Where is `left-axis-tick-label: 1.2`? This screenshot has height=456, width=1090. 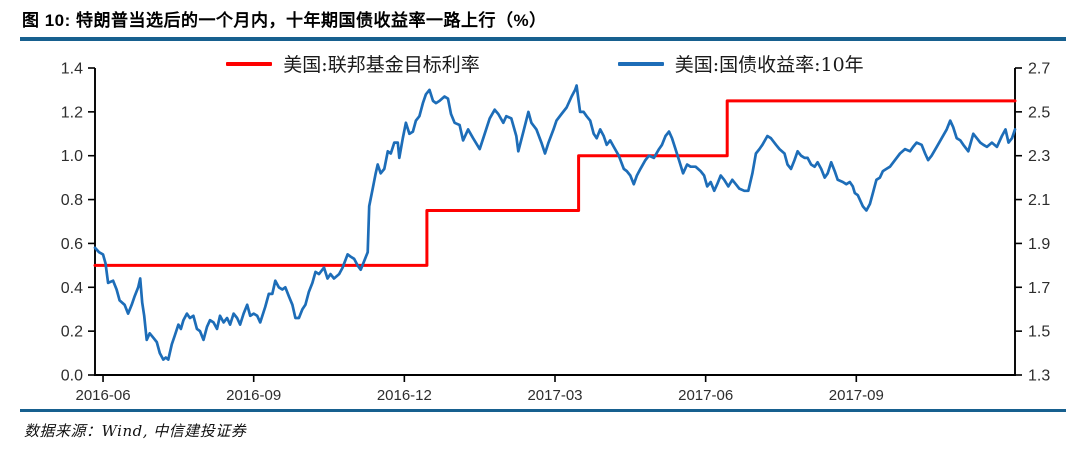
left-axis-tick-label: 1.2 is located at coordinates (72, 112).